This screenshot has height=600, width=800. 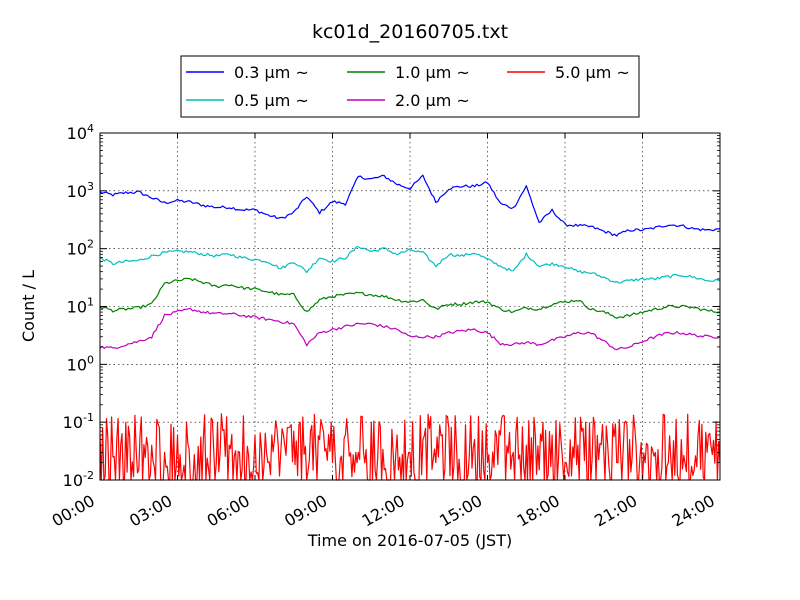 I want to click on y-tick-label: 10², so click(x=80, y=248).